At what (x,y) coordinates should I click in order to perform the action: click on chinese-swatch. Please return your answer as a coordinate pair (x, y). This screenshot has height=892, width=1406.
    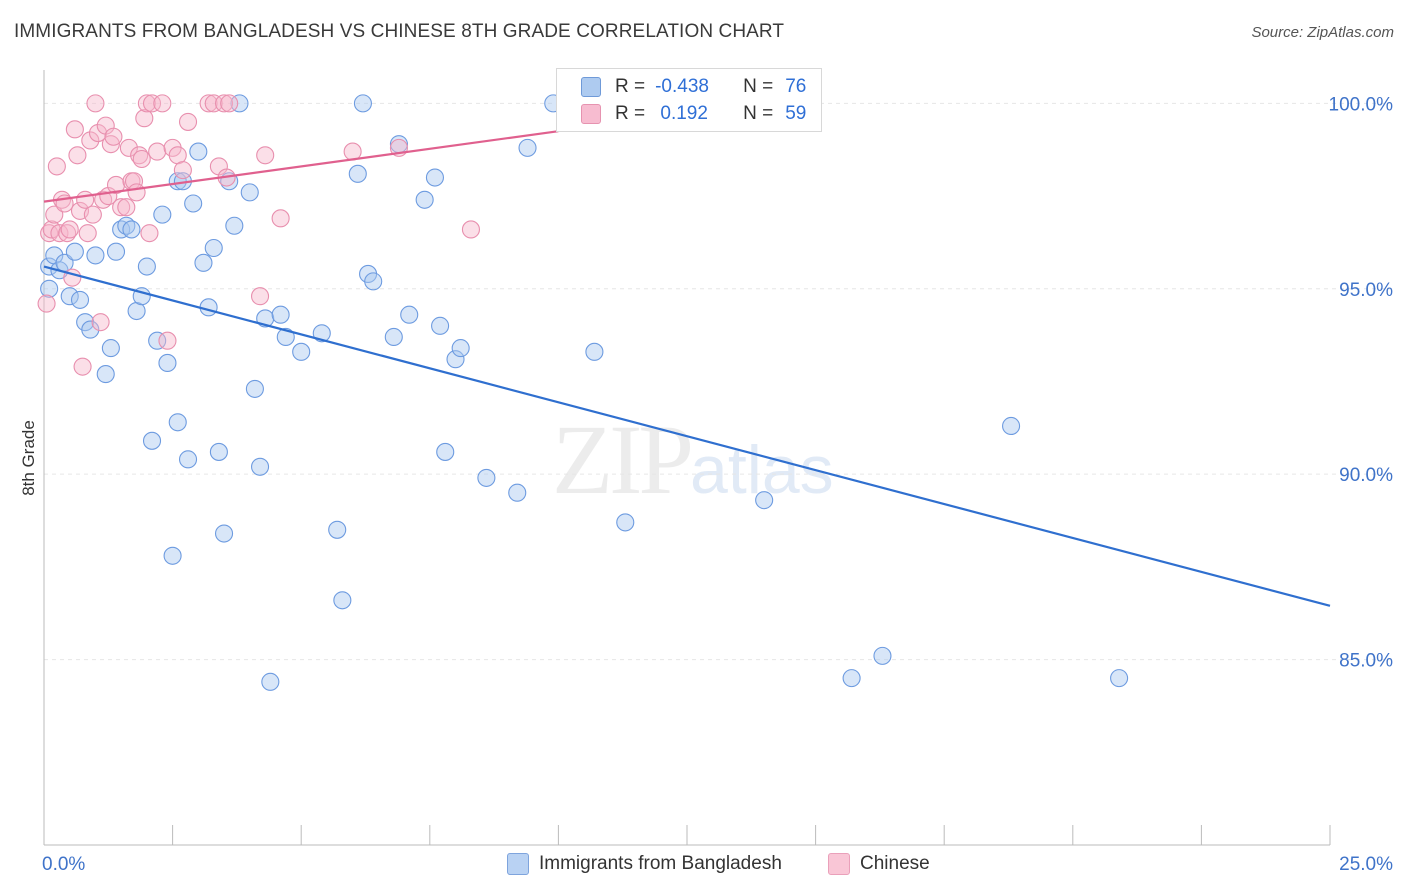
    Looking at the image, I should click on (591, 114).